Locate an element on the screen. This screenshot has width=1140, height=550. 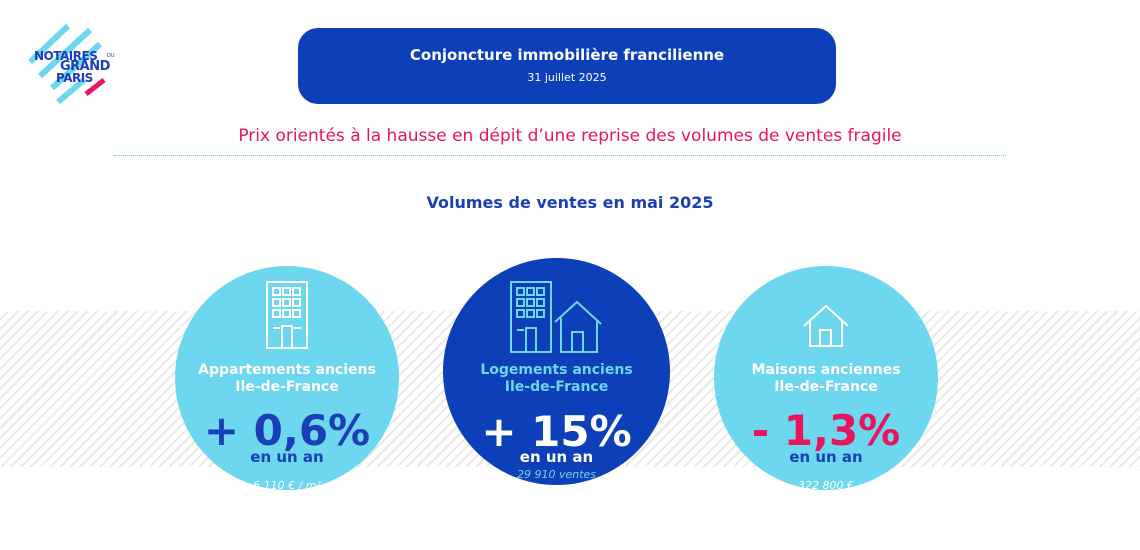
apartment-building-icon is located at coordinates (287, 315).